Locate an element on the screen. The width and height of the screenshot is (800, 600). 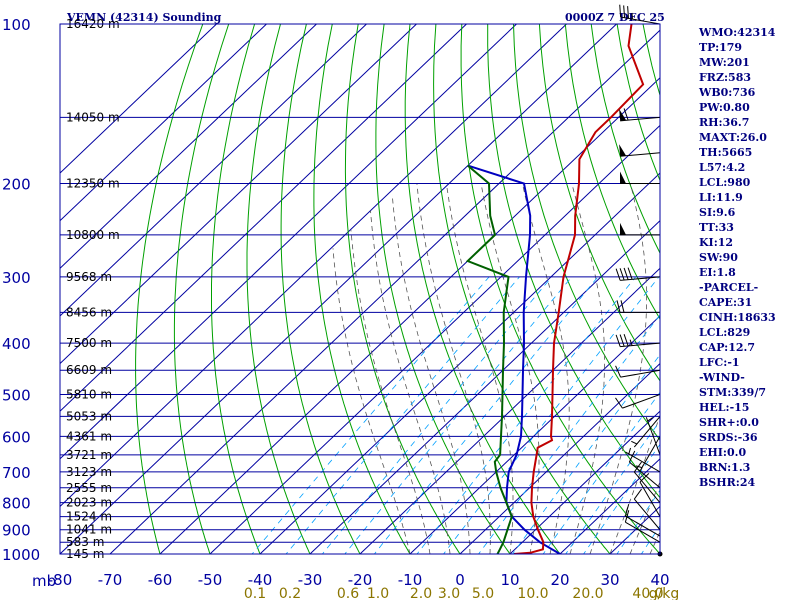
index-entry: CINH:18633 is located at coordinates (737, 317).